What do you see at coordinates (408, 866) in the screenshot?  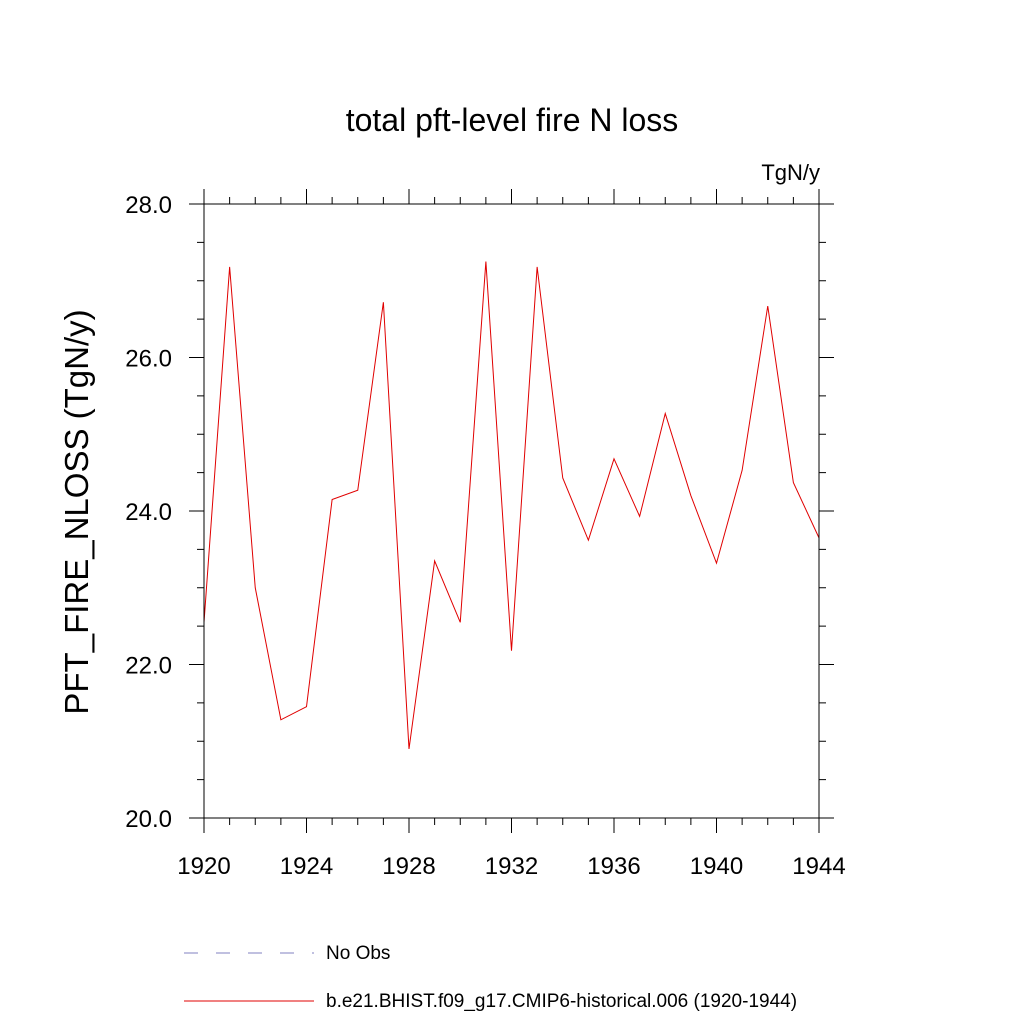 I see `x-tick-label: 1928` at bounding box center [408, 866].